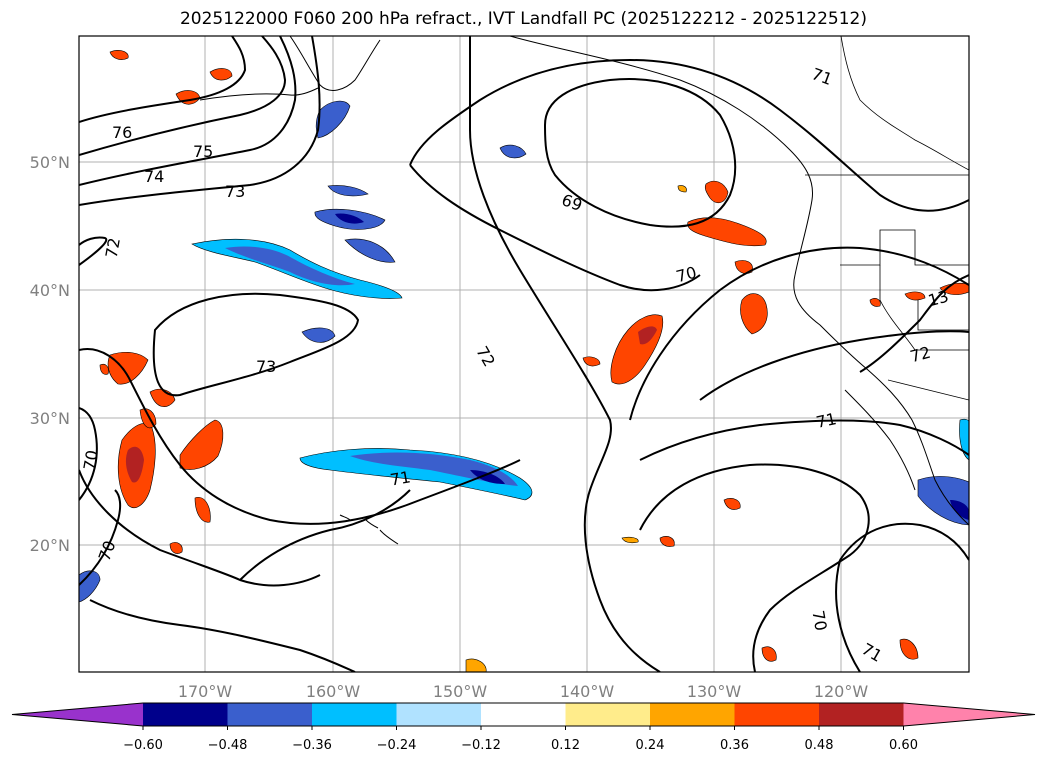 The width and height of the screenshot is (1047, 765). Describe the element at coordinates (887, 218) in the screenshot. I see `political-borders` at that location.